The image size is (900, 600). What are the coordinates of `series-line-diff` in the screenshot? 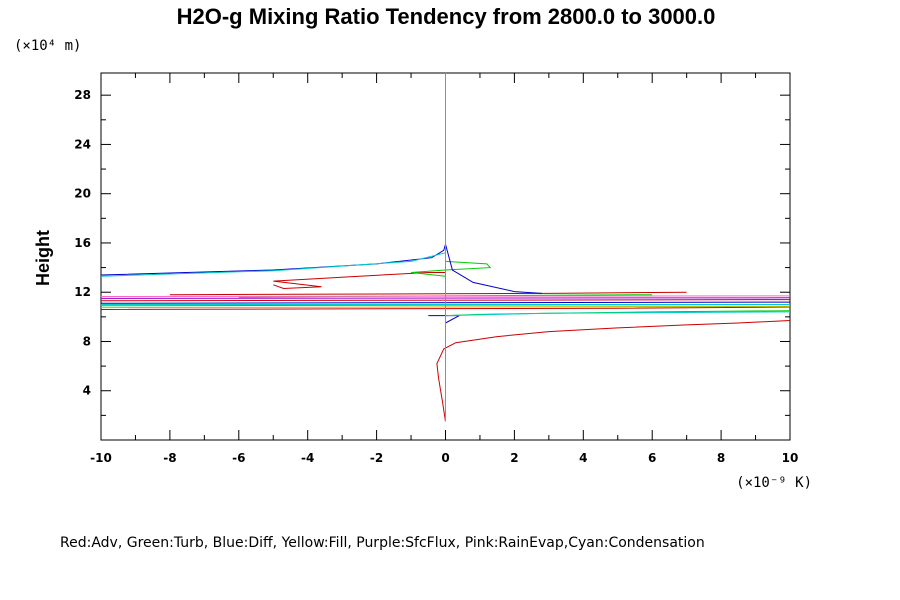 It's located at (445, 284).